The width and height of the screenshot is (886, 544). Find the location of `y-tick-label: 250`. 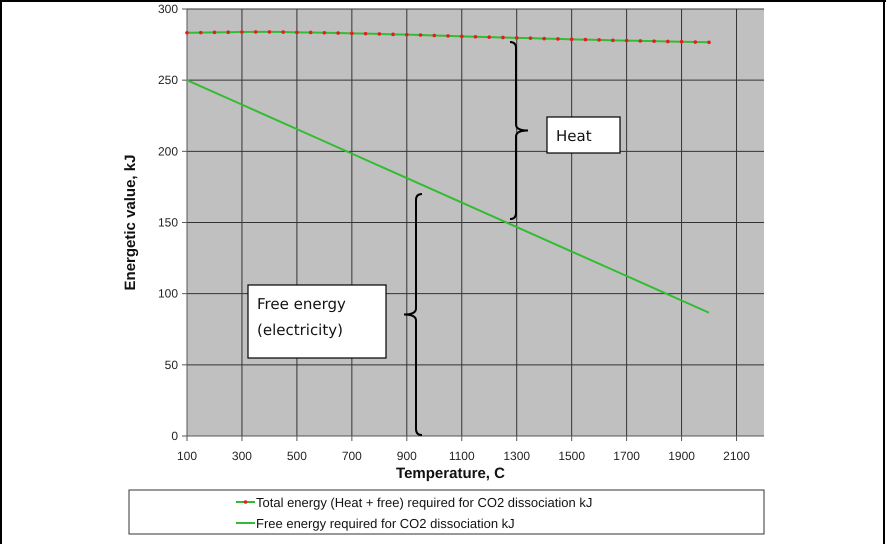

y-tick-label: 250 is located at coordinates (168, 80).